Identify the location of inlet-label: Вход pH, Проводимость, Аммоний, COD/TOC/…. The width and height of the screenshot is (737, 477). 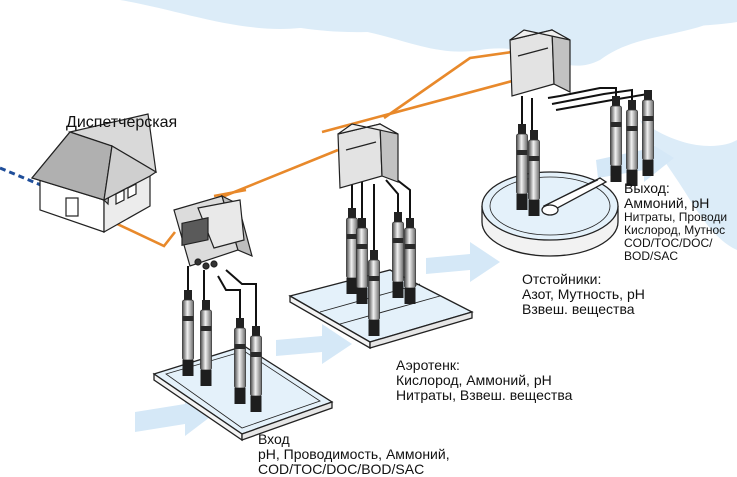
(354, 454).